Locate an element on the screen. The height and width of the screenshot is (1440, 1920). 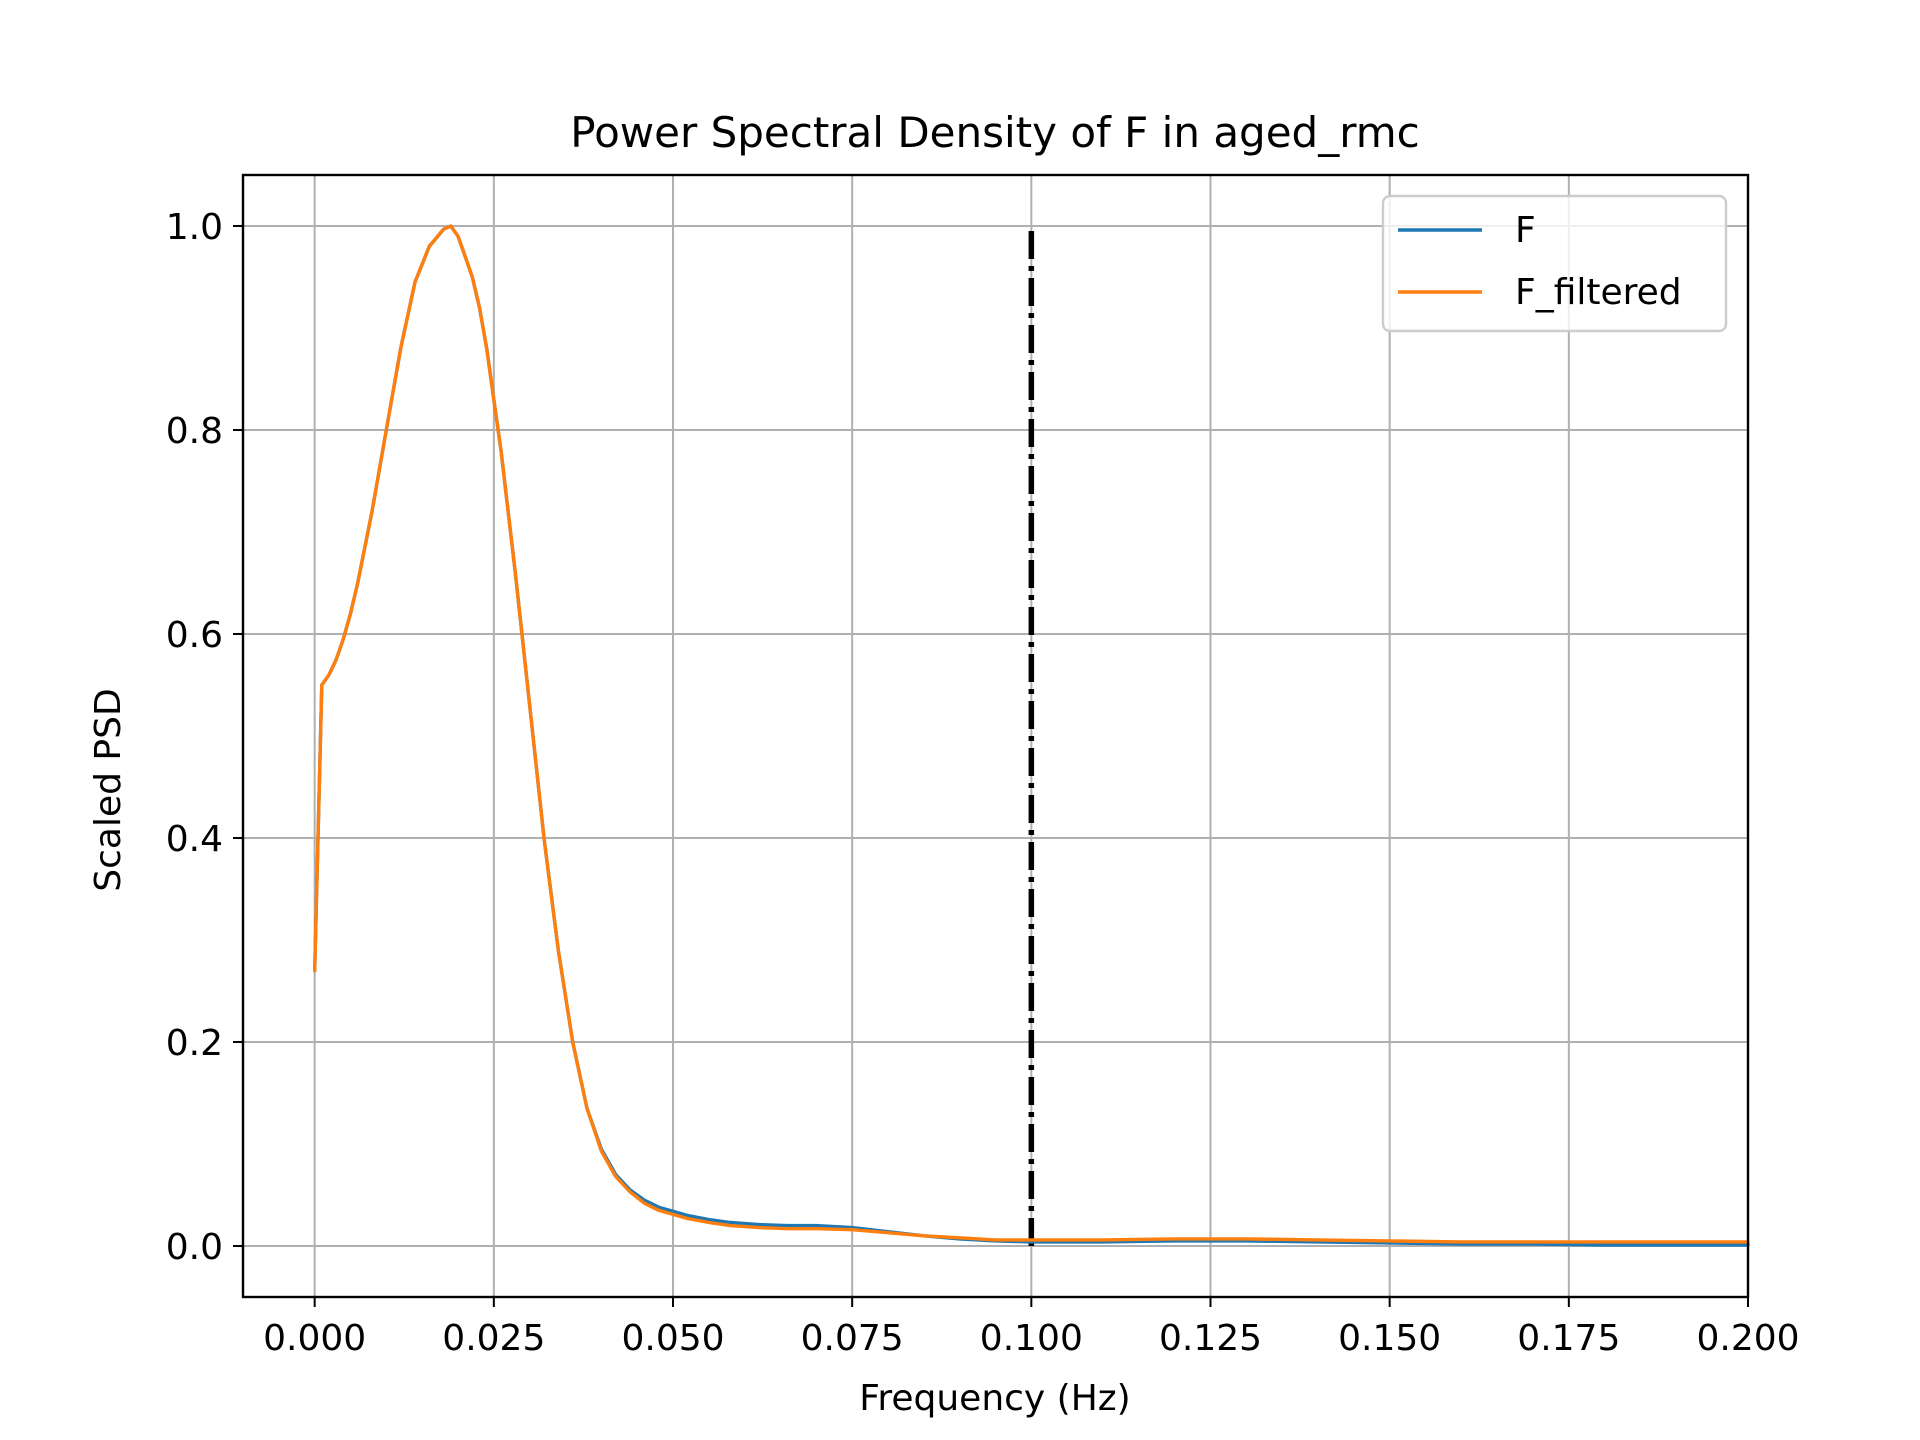
y-tick-label: 0.0 is located at coordinates (194, 1247).